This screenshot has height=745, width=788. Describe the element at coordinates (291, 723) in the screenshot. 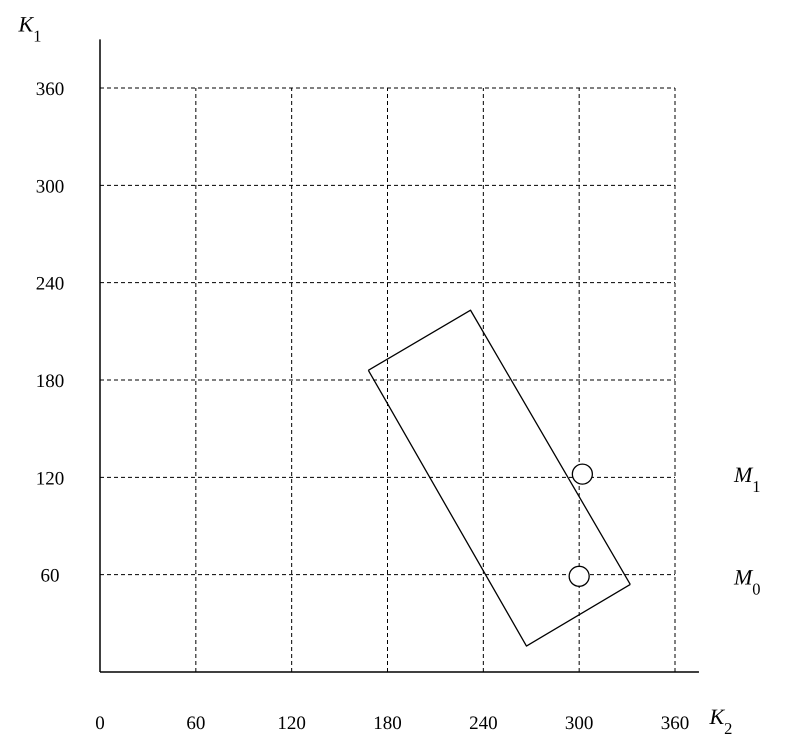

I see `x-tick-label: 120` at that location.